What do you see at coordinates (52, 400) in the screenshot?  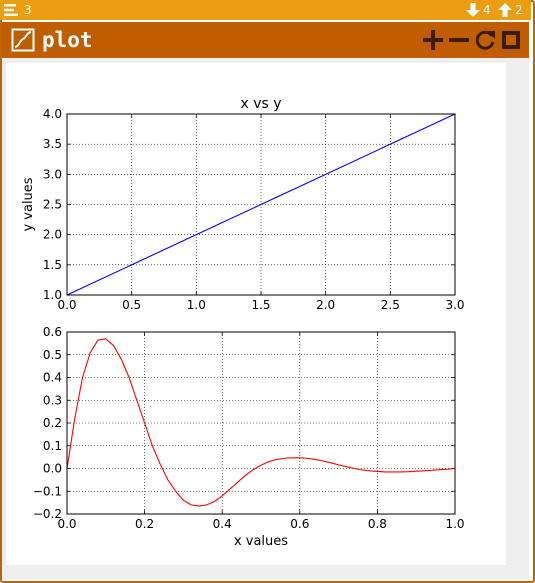 I see `y-tick-label: 0.3` at bounding box center [52, 400].